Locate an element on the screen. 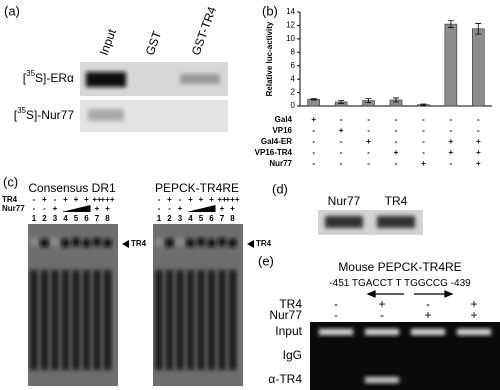  panel-label: (b) is located at coordinates (270, 10).